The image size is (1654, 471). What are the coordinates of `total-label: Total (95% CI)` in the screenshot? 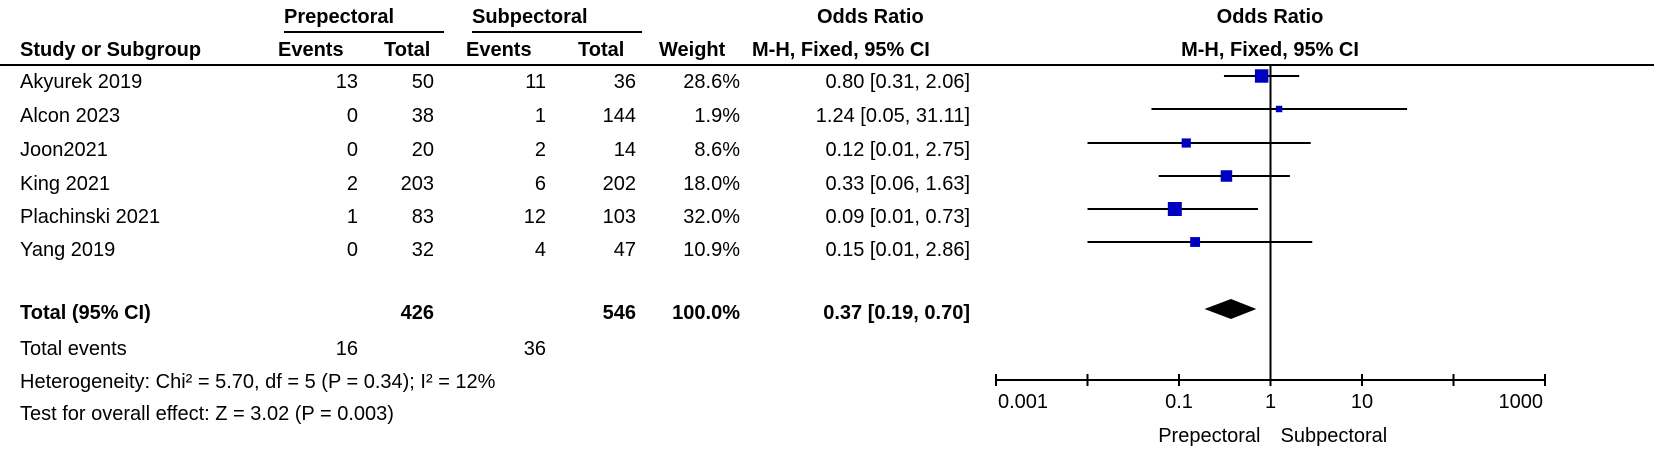 It's located at (85, 313).